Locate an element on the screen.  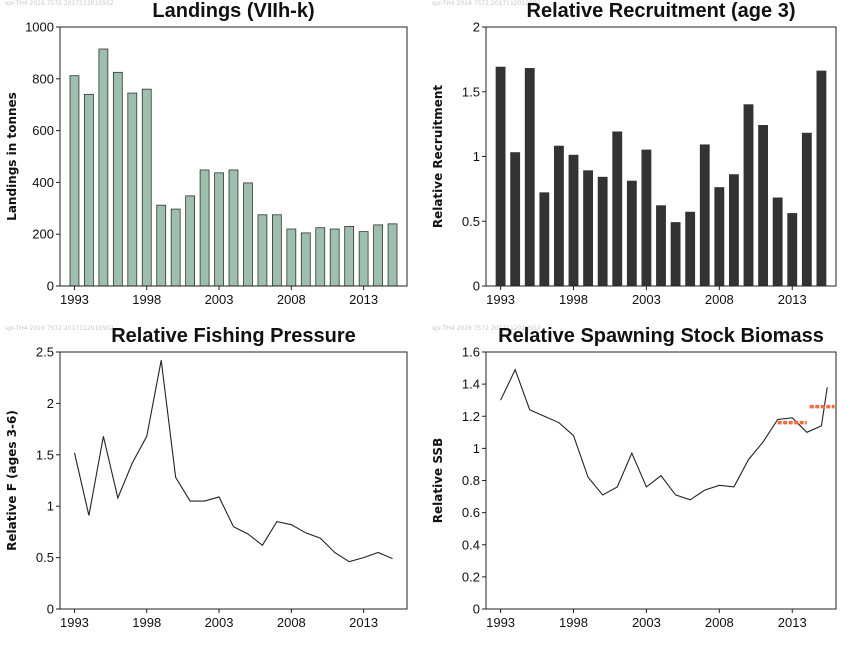
recruitment-y-tick-label: 2 is located at coordinates (476, 27).